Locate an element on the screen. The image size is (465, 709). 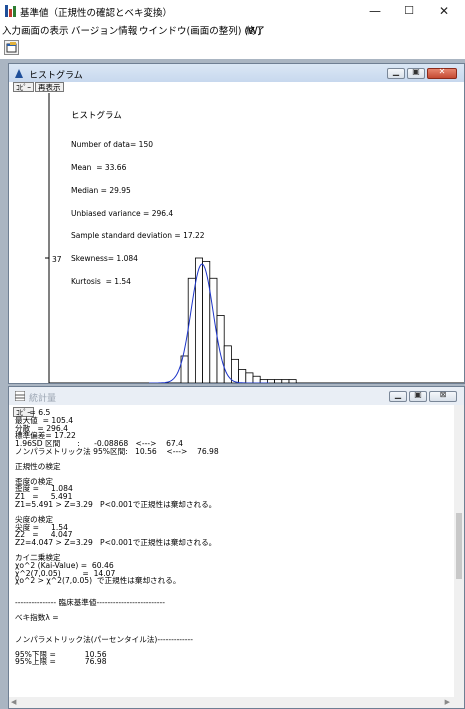
stat-kurtosis: Kurtosis = 1.54 is located at coordinates (101, 281).